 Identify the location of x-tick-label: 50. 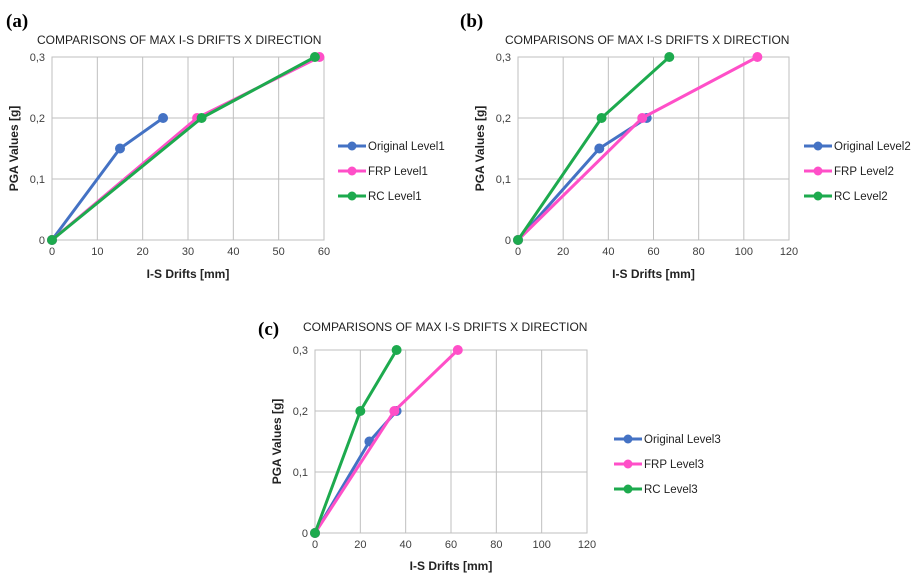
(279, 252).